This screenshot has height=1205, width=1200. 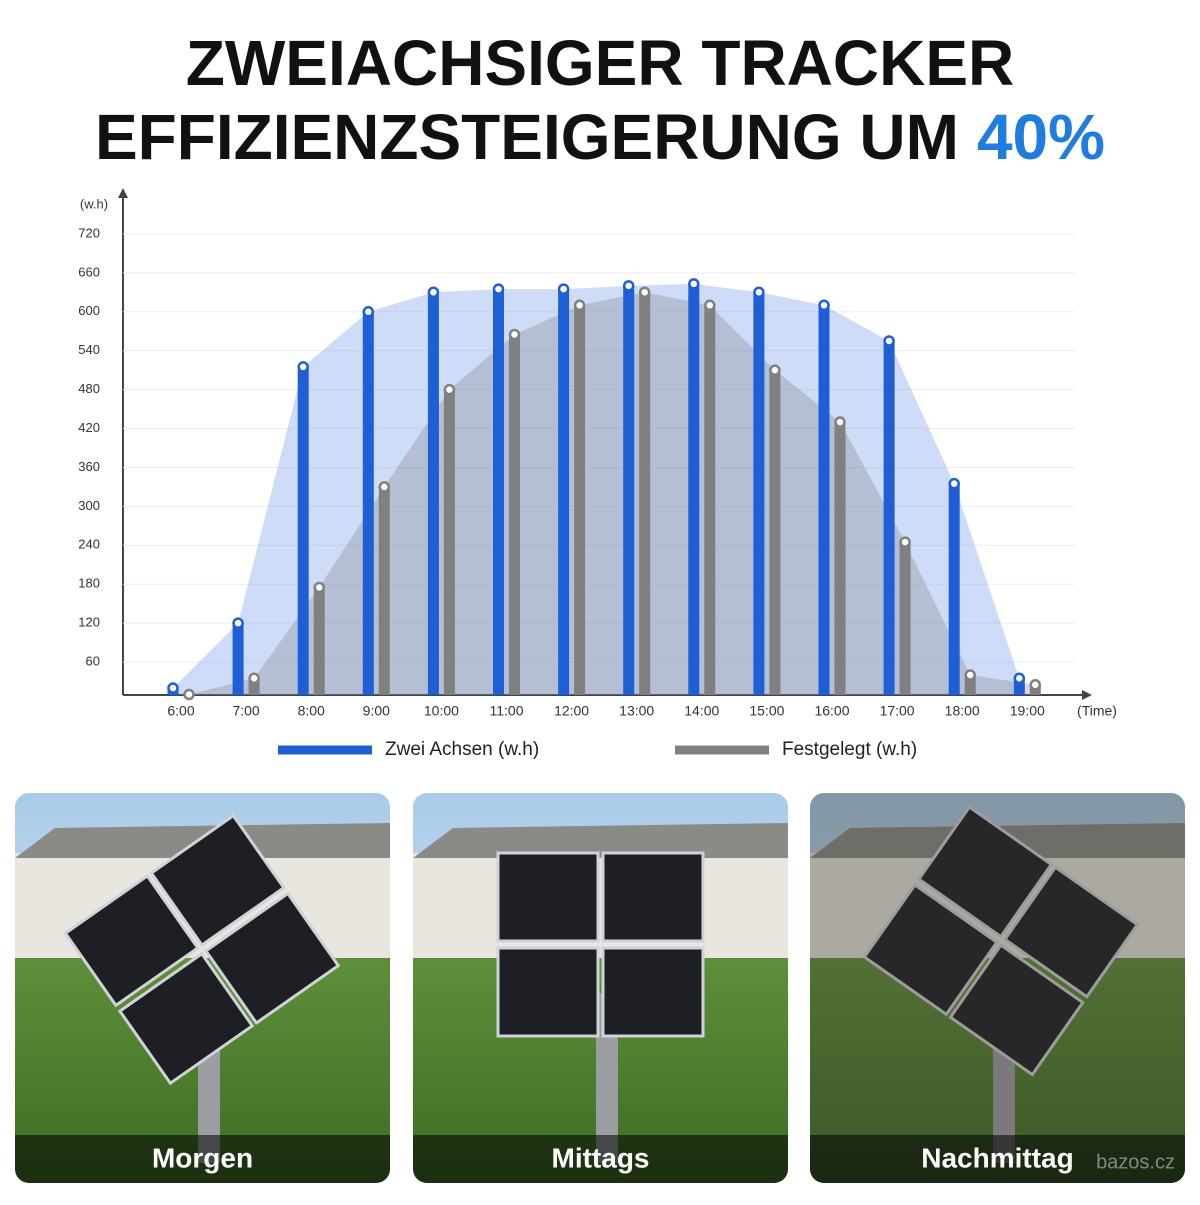 I want to click on y-tick-label: 300, so click(x=89, y=505).